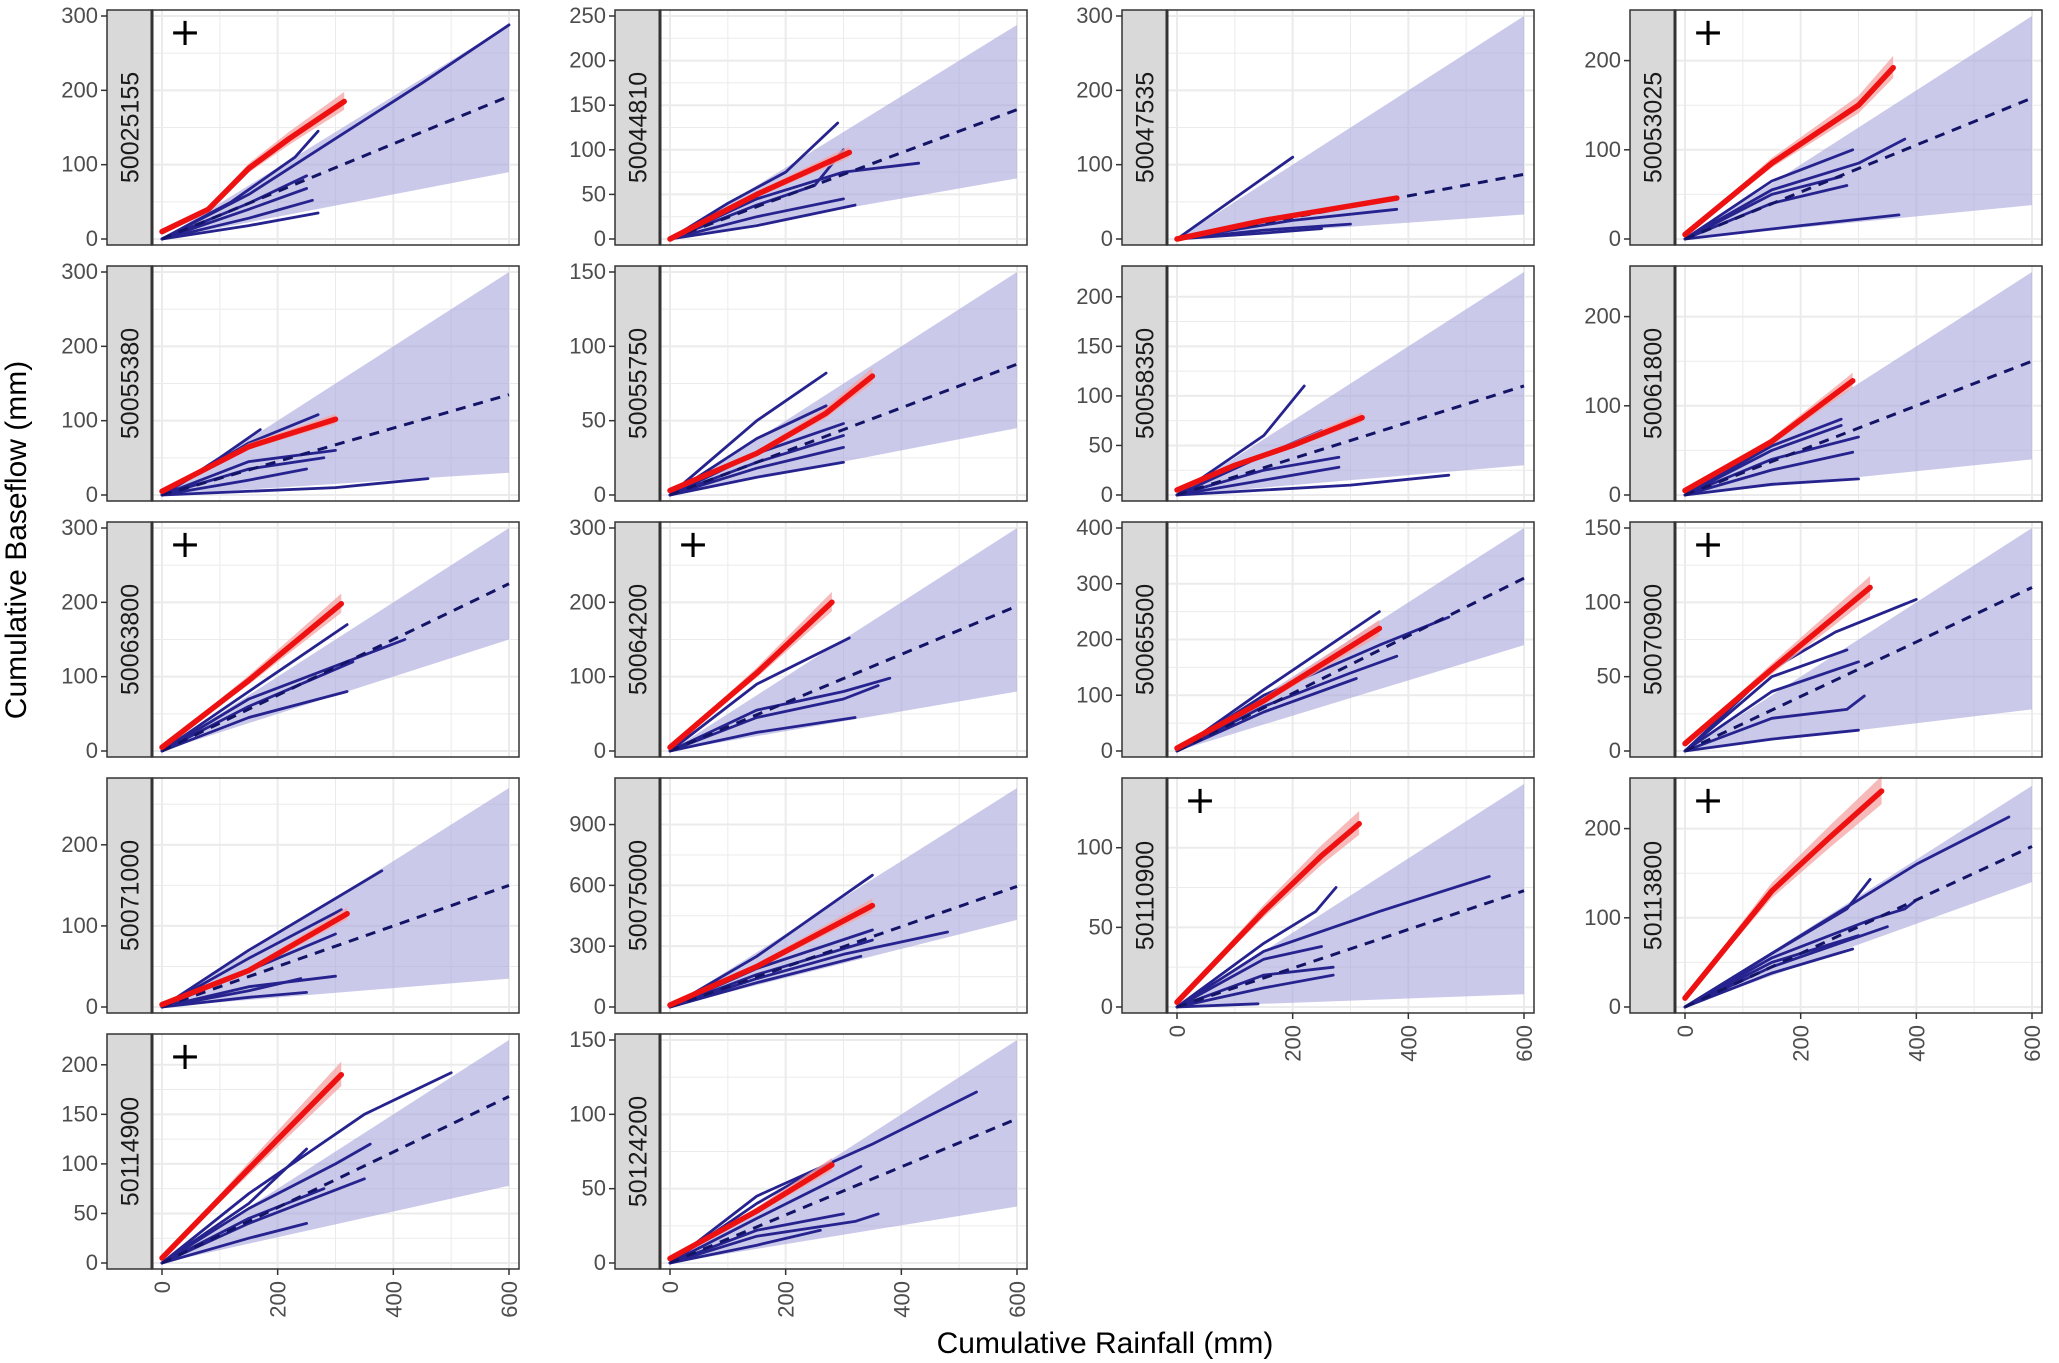 Image resolution: width=2059 pixels, height=1363 pixels. Describe the element at coordinates (16, 540) in the screenshot. I see `y-axis-title: Cumulative Baseflow (mm)` at that location.